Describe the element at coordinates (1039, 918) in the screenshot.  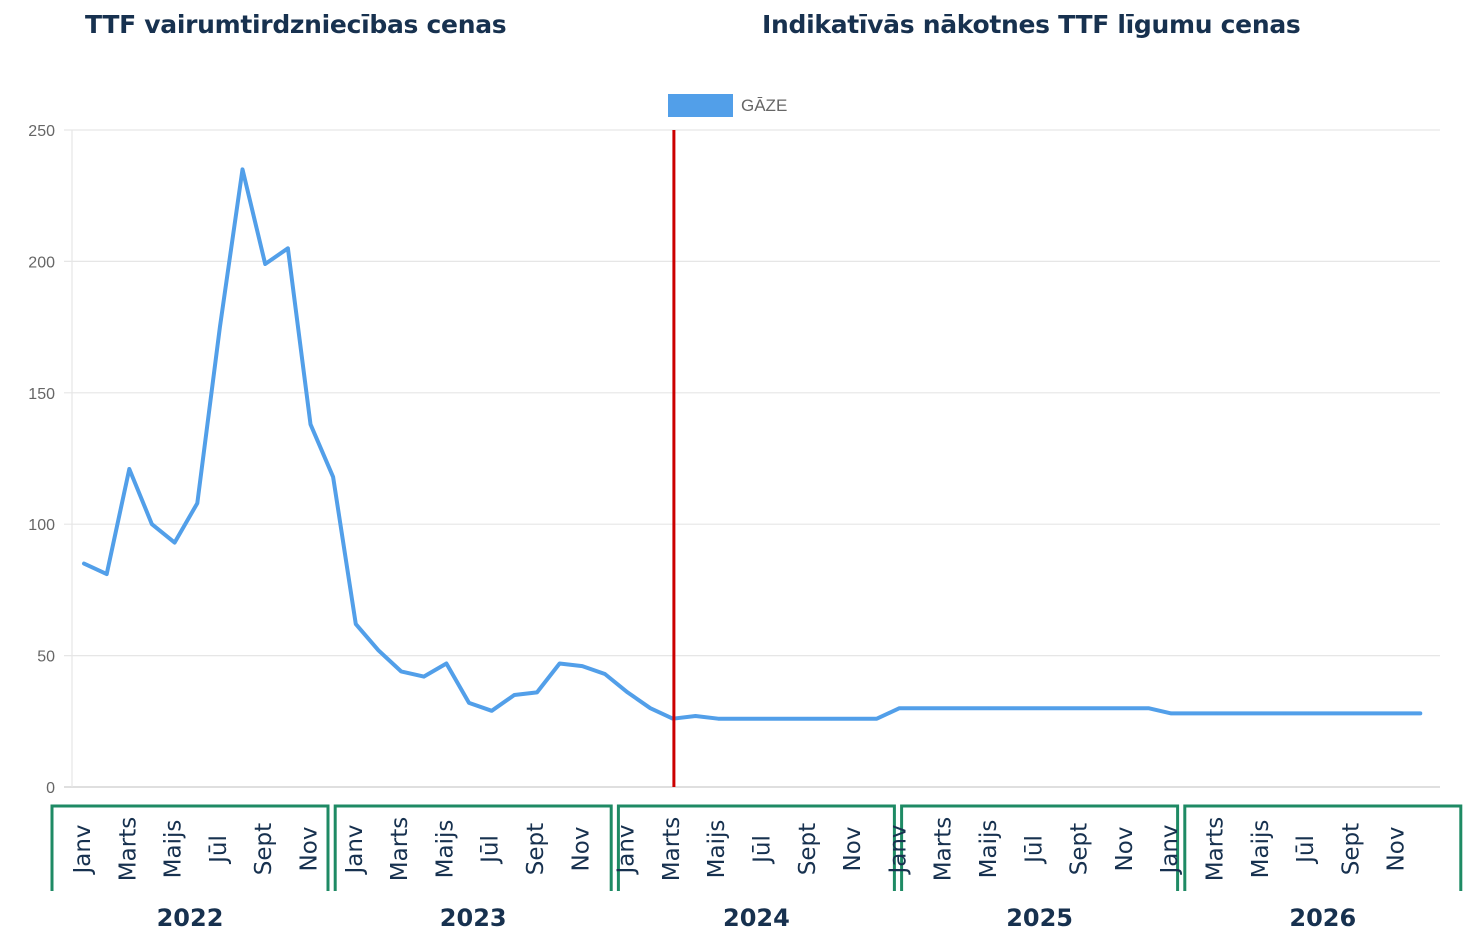
I see `year-label-2025: 2025` at that location.